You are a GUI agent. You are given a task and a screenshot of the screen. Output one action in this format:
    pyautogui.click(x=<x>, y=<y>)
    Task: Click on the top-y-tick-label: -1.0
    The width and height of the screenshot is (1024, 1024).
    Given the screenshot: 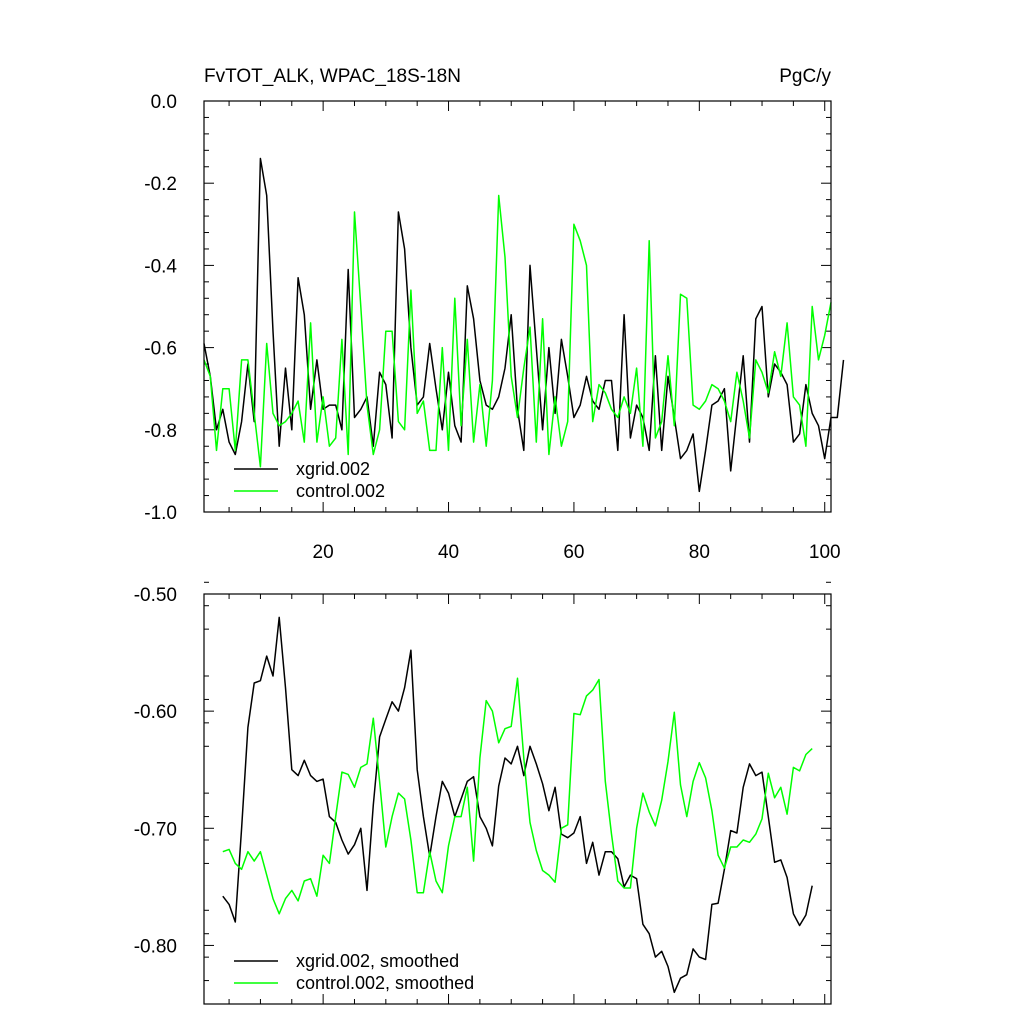 What is the action you would take?
    pyautogui.click(x=160, y=513)
    